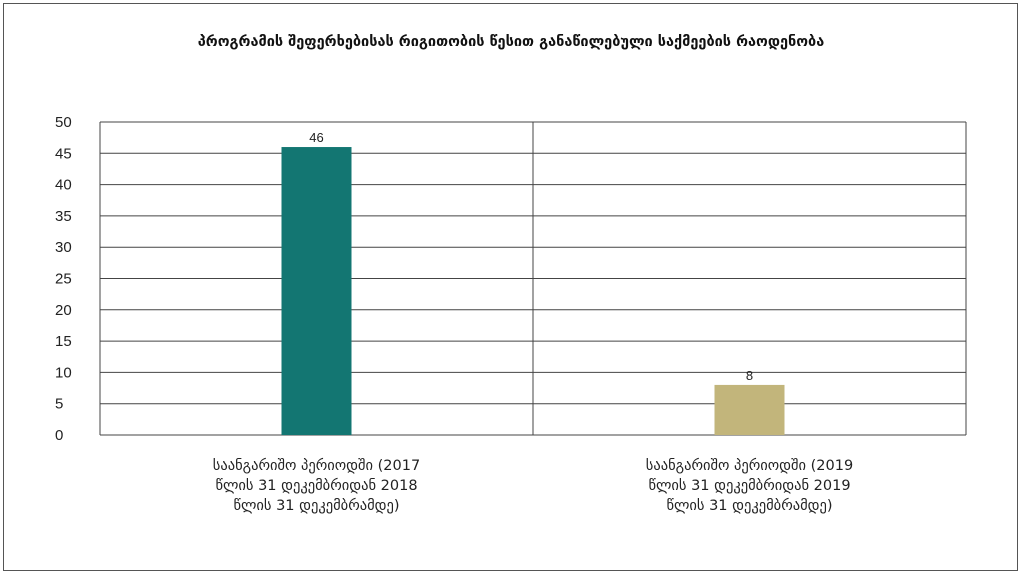 The height and width of the screenshot is (575, 1022). I want to click on category-label-line: წლის 31 დეკემბრიდან 2018, so click(316, 486).